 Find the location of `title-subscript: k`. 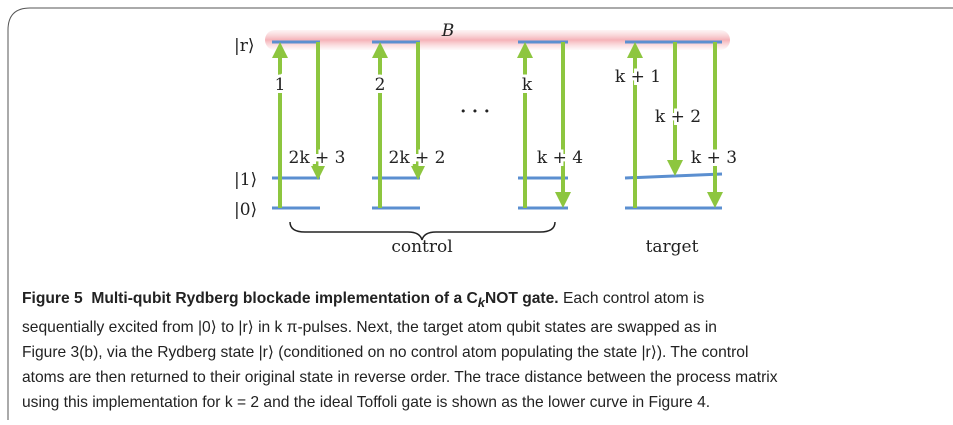

title-subscript: k is located at coordinates (481, 303).